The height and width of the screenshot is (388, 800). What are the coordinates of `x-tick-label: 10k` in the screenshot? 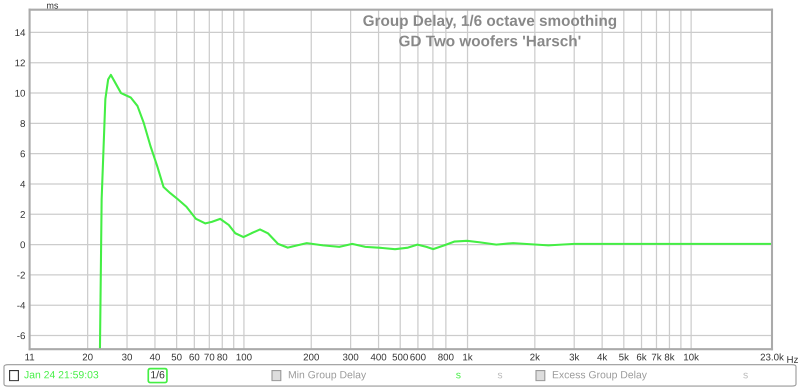 It's located at (691, 357).